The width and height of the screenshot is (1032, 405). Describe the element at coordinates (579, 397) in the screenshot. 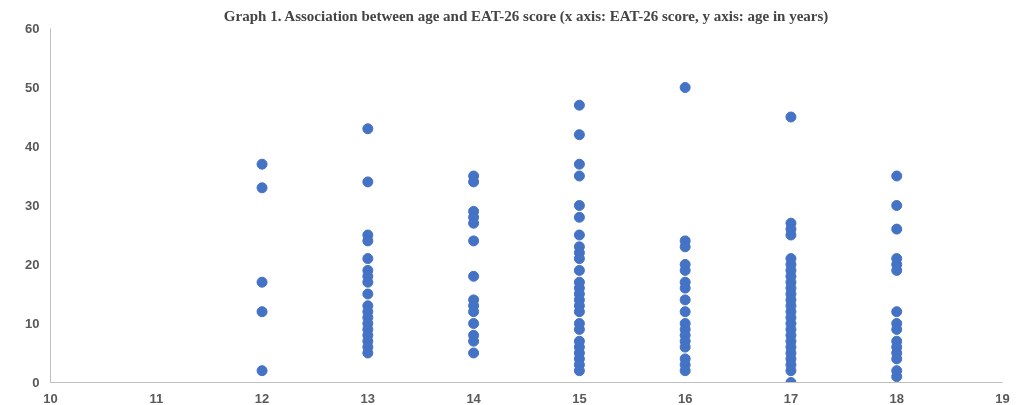

I see `x-tick-label: 15` at that location.